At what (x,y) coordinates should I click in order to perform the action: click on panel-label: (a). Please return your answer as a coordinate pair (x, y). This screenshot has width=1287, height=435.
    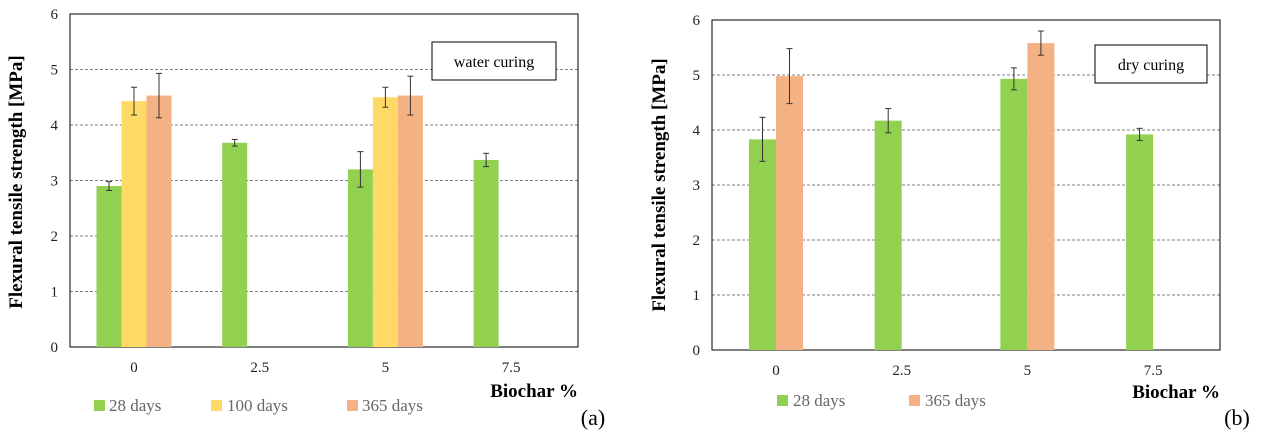
    Looking at the image, I should click on (593, 417).